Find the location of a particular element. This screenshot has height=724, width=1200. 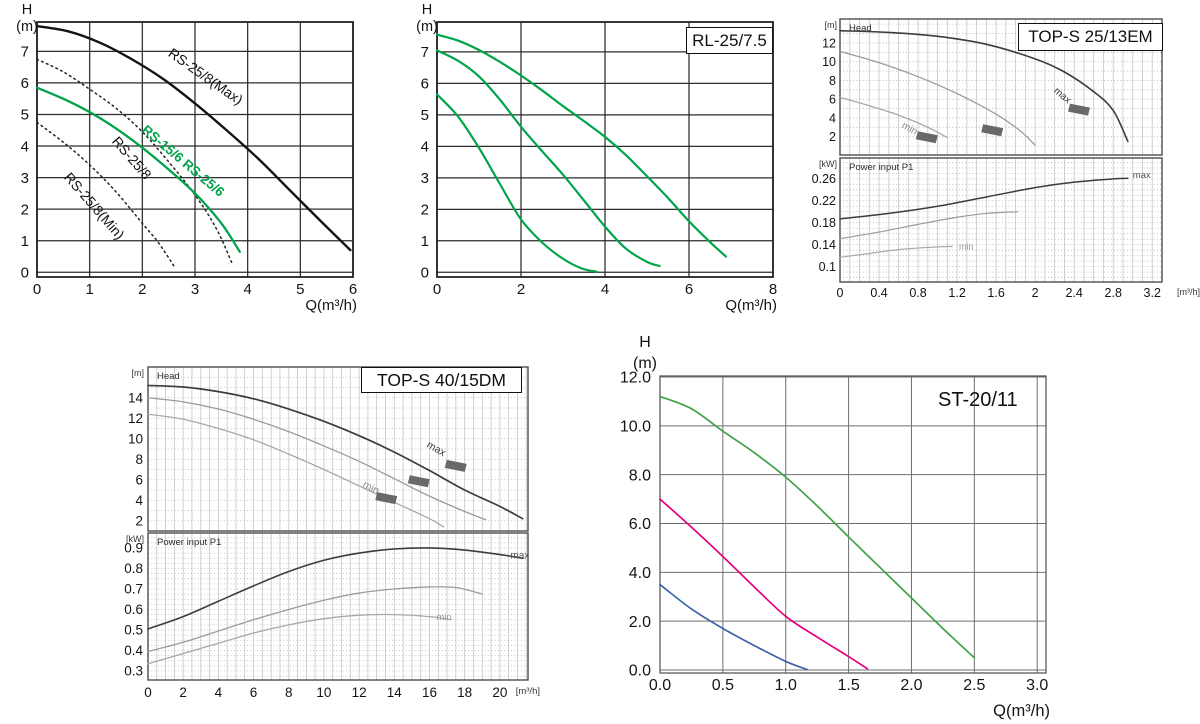

curve-curve-high is located at coordinates (581, 145).